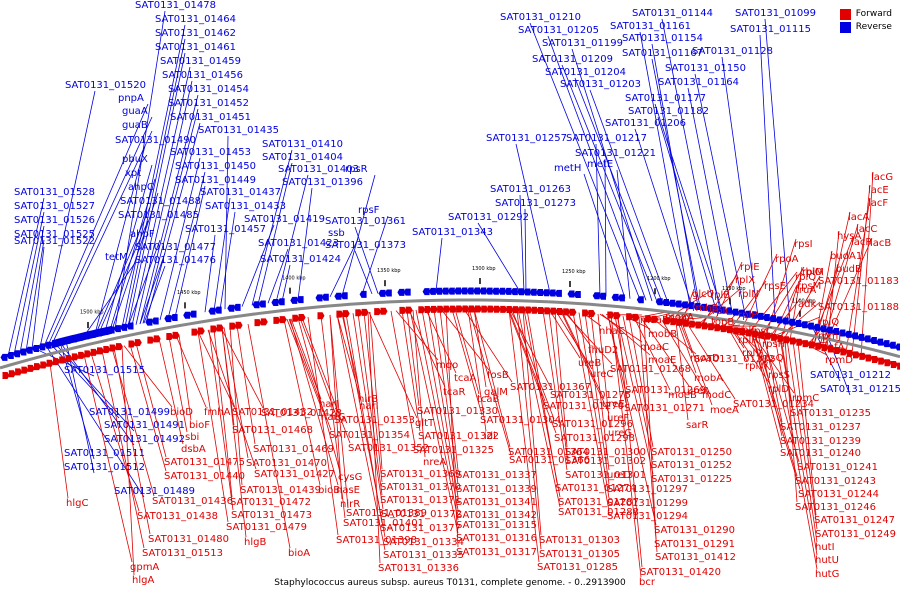 The image size is (900, 600). Describe the element at coordinates (837, 467) in the screenshot. I see `forward-gene-label: SAT0131_01241` at that location.